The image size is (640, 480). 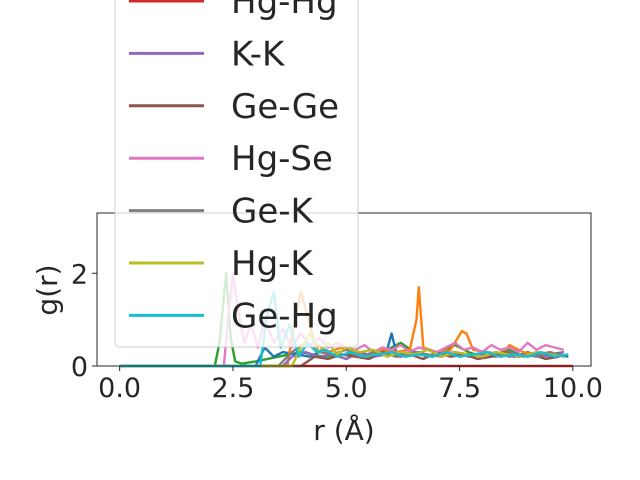 I want to click on x-tick-label: 5.0, so click(x=346, y=388).